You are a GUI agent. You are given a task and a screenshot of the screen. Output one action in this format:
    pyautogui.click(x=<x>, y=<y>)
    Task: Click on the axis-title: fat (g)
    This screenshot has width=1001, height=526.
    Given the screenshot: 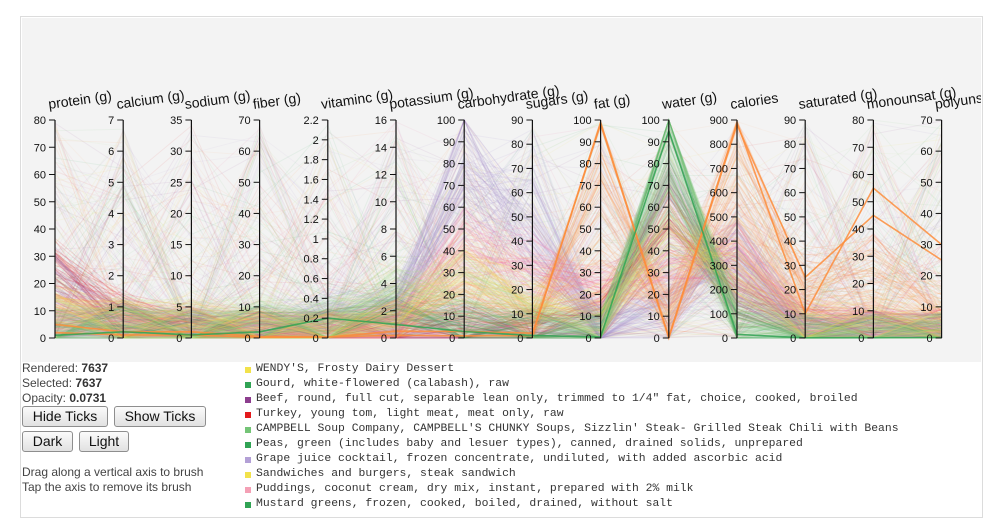 What is the action you would take?
    pyautogui.click(x=612, y=101)
    